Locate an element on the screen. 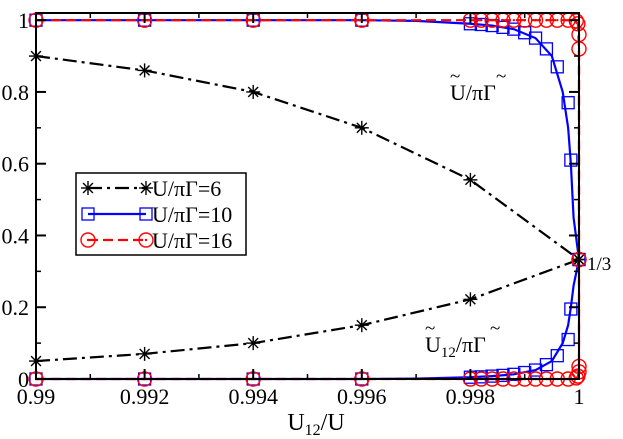 The image size is (623, 439). annotation-upper-curve-rest: /πΓ is located at coordinates (481, 92).